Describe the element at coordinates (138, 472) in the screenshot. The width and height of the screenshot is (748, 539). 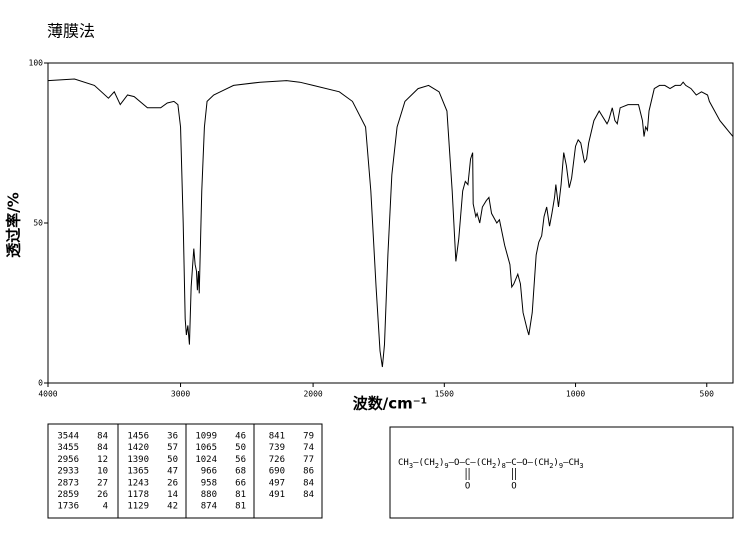
I see `peak-wavenumber: 1365` at that location.